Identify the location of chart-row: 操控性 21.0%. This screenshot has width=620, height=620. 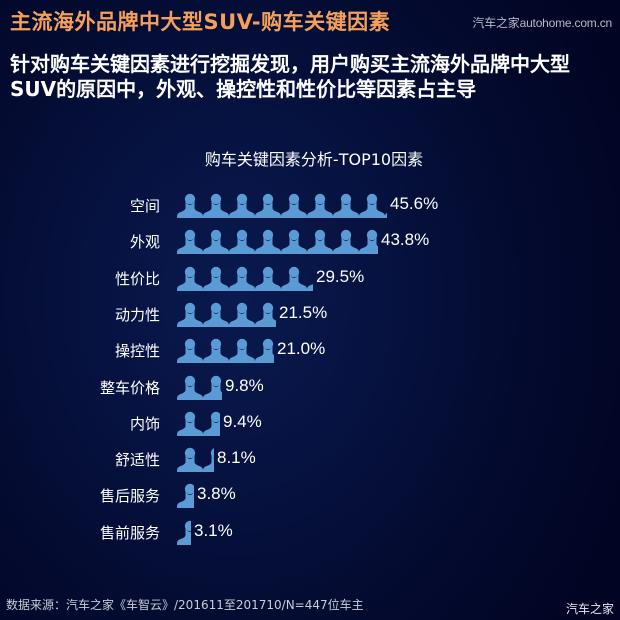
(310, 350).